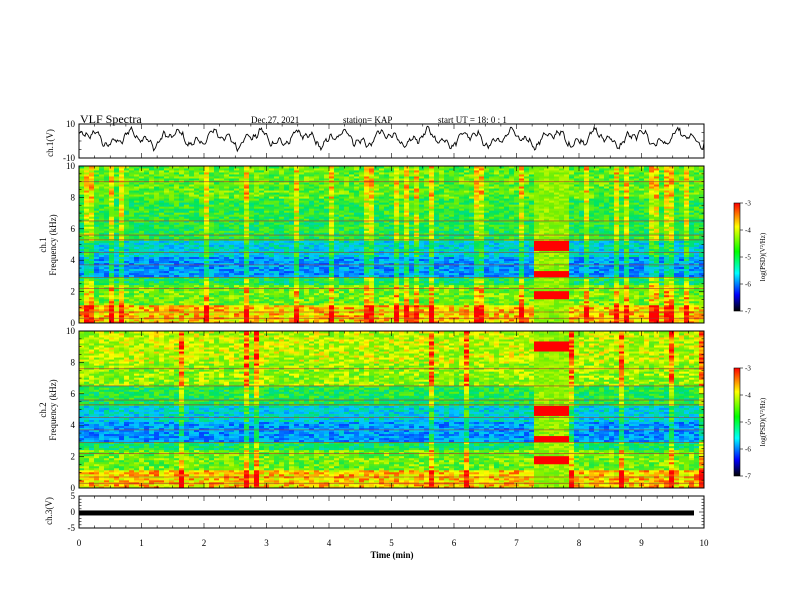  What do you see at coordinates (367, 120) in the screenshot?
I see `station-label: station= KAP` at bounding box center [367, 120].